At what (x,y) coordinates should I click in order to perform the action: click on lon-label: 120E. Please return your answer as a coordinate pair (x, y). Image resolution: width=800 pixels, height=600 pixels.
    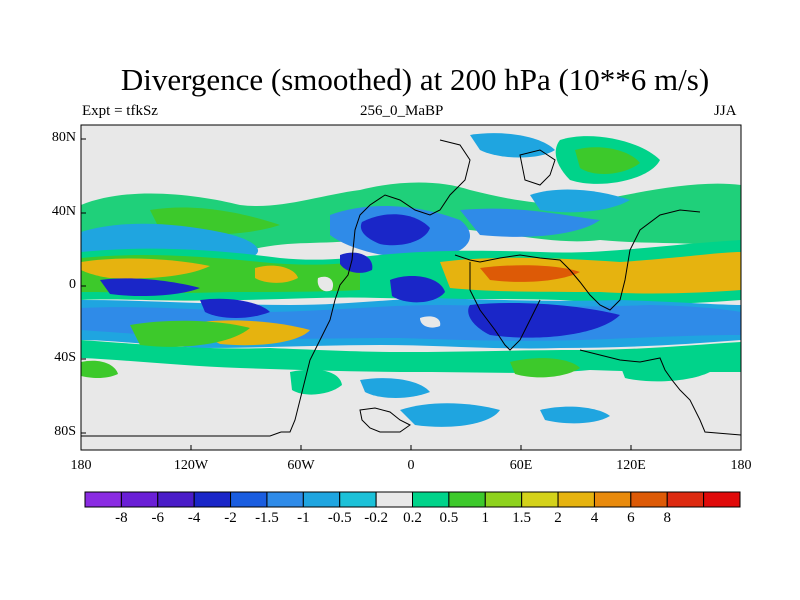
    Looking at the image, I should click on (631, 465).